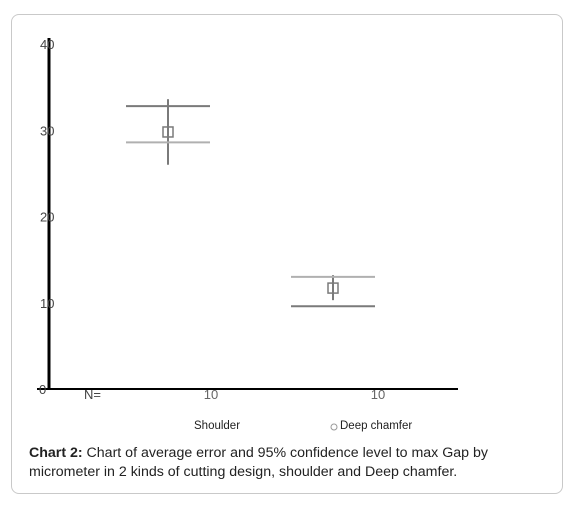  Describe the element at coordinates (42, 389) in the screenshot. I see `y-tick-label: 0` at that location.